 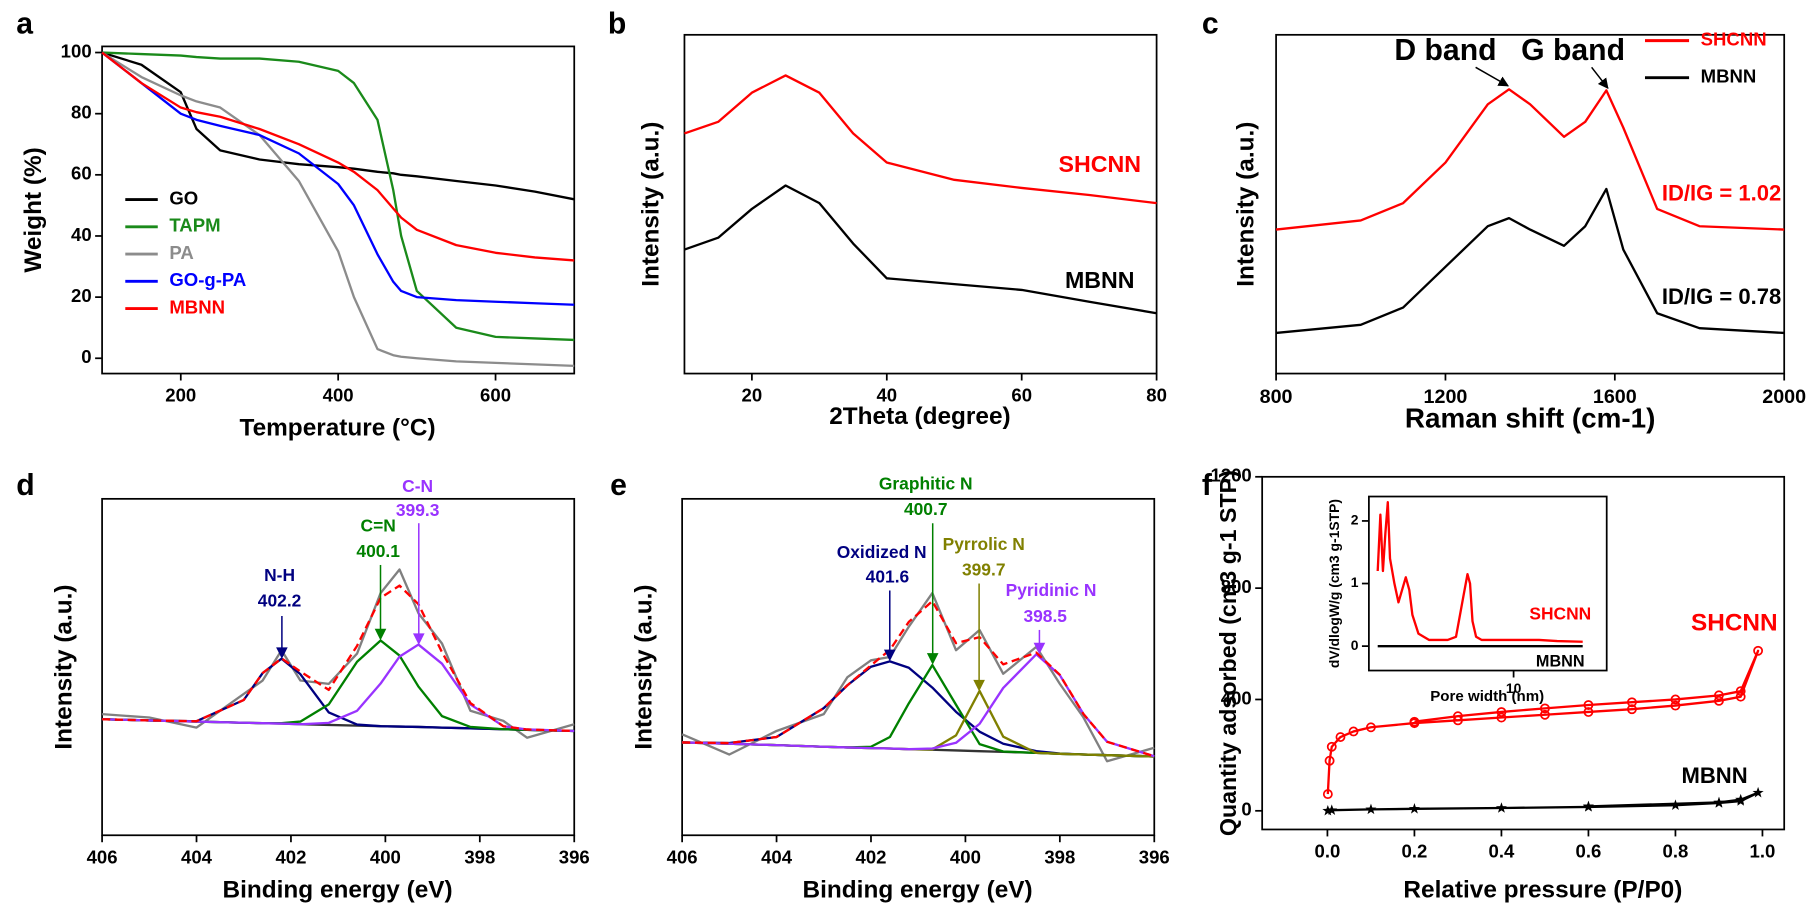 What do you see at coordinates (1355, 582) in the screenshot?
I see `y-tick-label: 1` at bounding box center [1355, 582].